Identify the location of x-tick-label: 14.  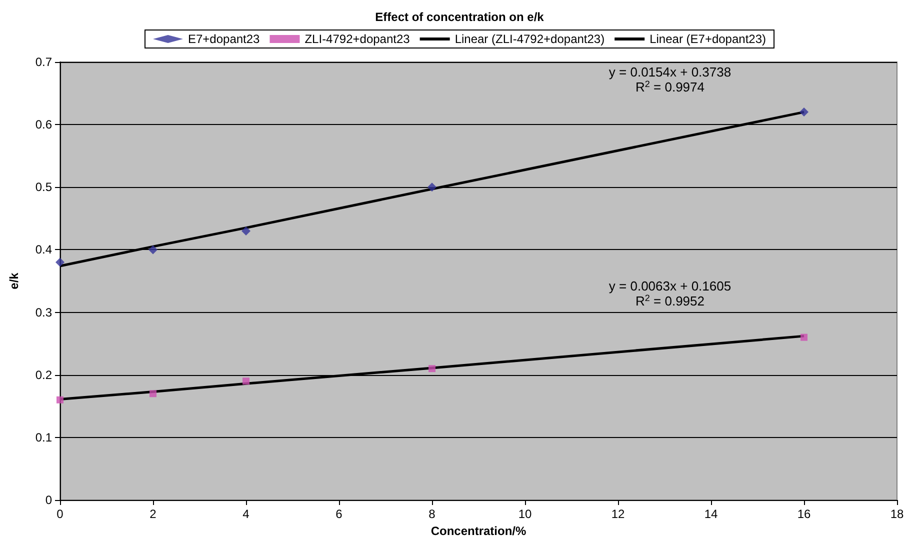
(711, 514).